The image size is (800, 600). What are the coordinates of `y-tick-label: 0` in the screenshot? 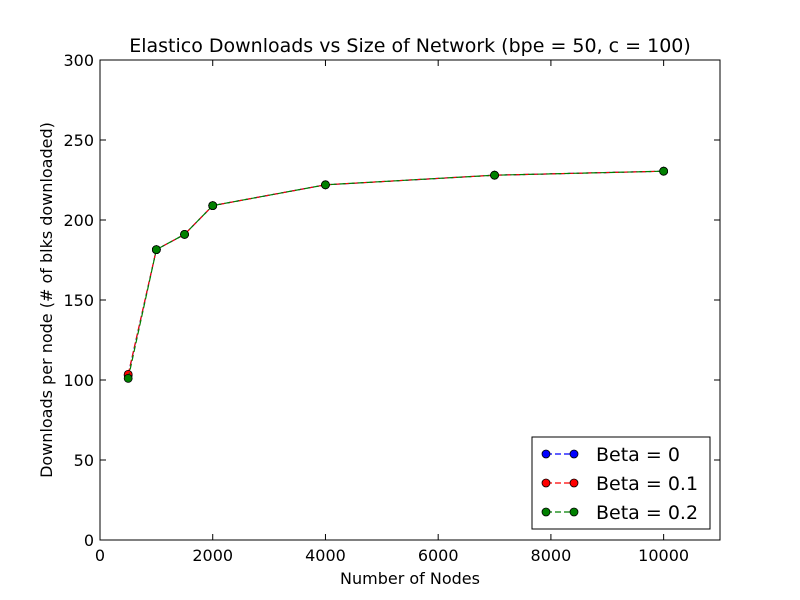 It's located at (89, 540).